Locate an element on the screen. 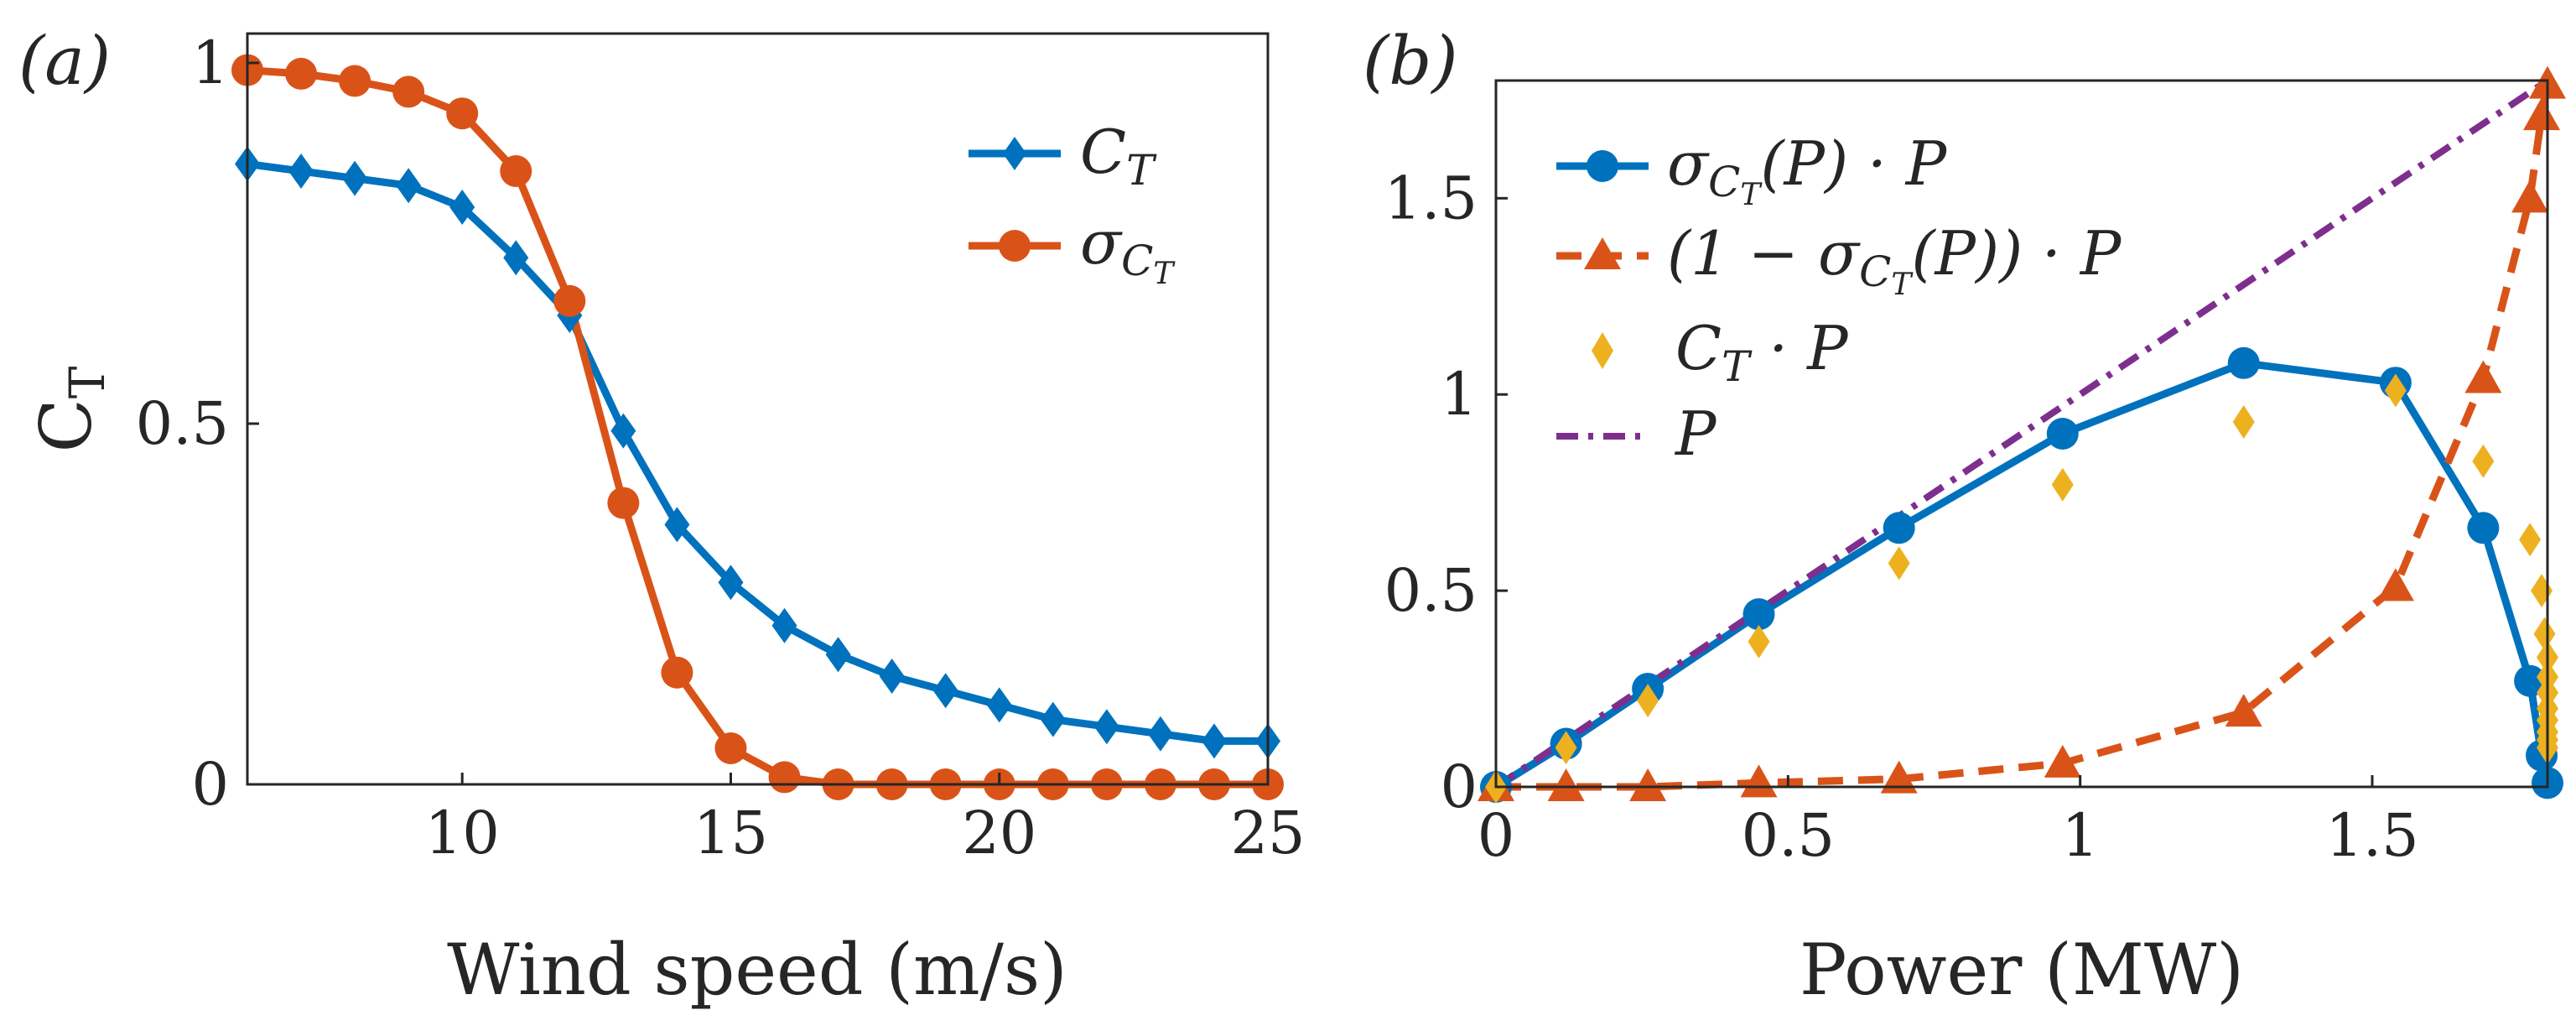  panel-a-legend: CT σCT is located at coordinates (1072, 204).